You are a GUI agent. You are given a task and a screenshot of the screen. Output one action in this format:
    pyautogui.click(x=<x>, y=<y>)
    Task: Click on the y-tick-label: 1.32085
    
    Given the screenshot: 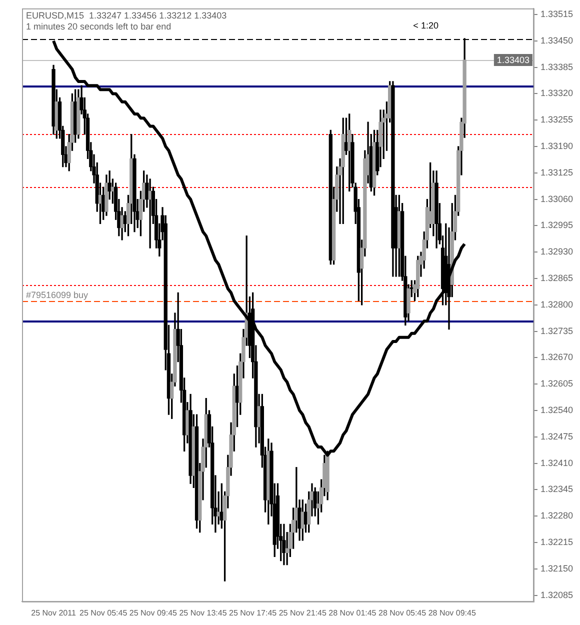 What is the action you would take?
    pyautogui.click(x=557, y=595)
    